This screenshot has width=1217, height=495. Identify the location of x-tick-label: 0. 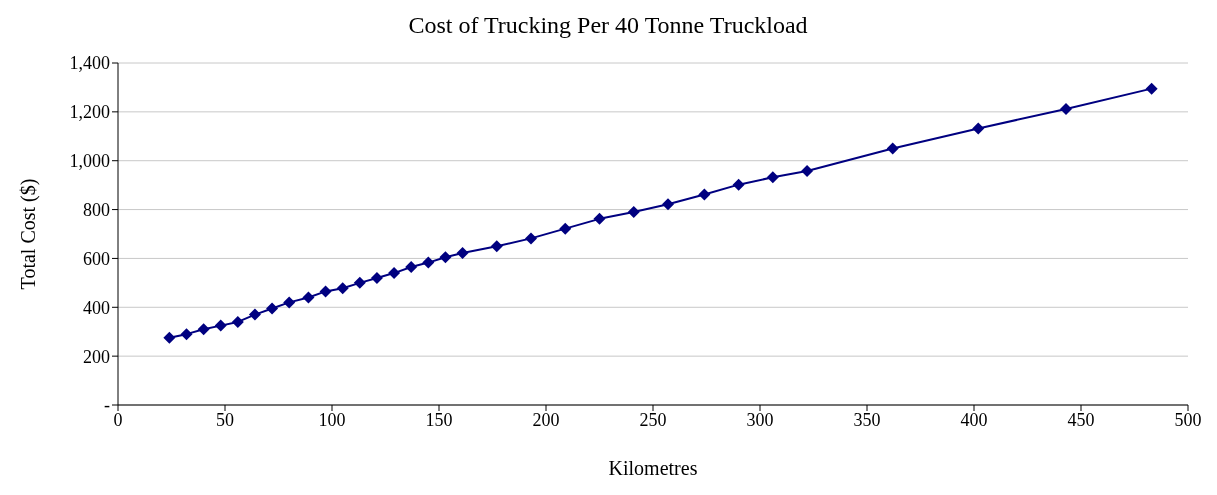
(118, 419).